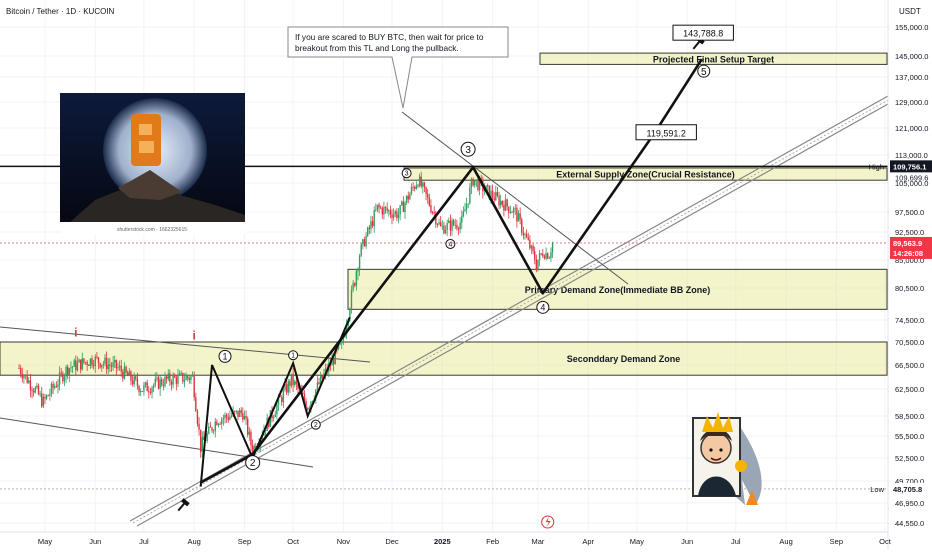 Image resolution: width=932 pixels, height=555 pixels. What do you see at coordinates (617, 289) in the screenshot?
I see `zone-box: Primary Demand Zone(Immediate BB Zone)` at bounding box center [617, 289].